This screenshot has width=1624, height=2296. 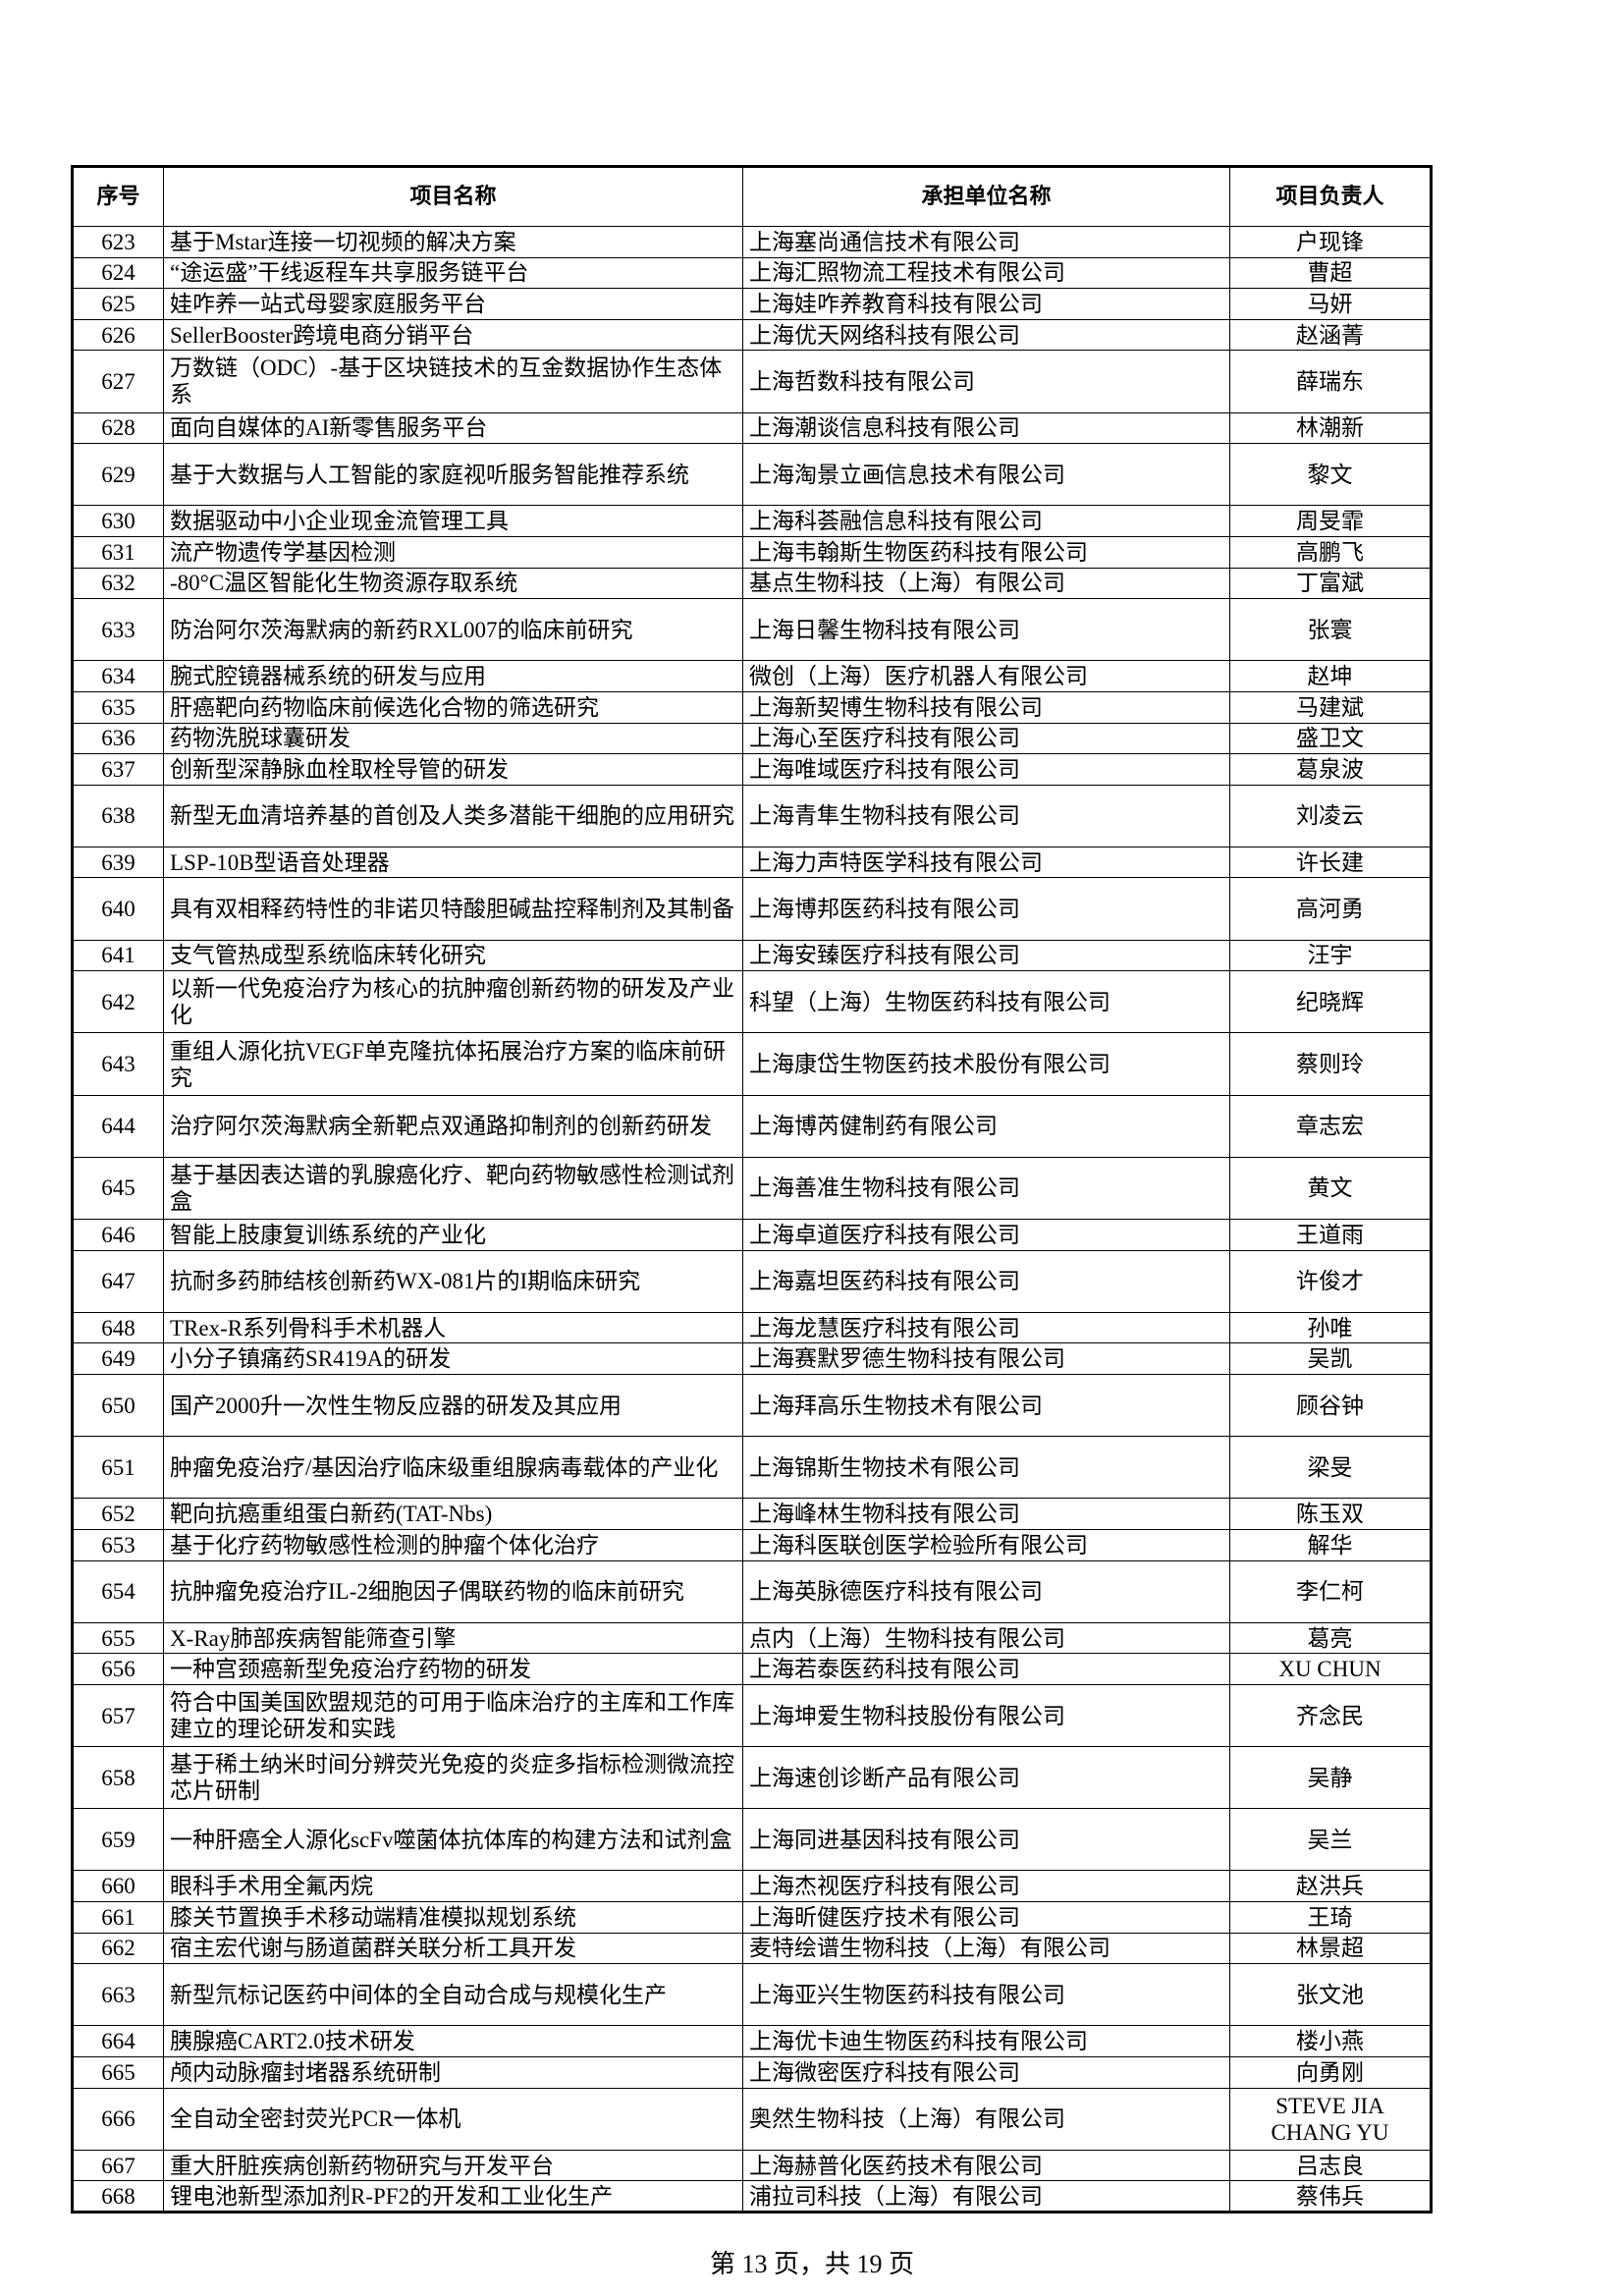 What do you see at coordinates (752, 676) in the screenshot?
I see `table-row: 634 腕式腔镜器械系统的研发与应用 微创（上海）医疗机器人有限公司 赵坤` at bounding box center [752, 676].